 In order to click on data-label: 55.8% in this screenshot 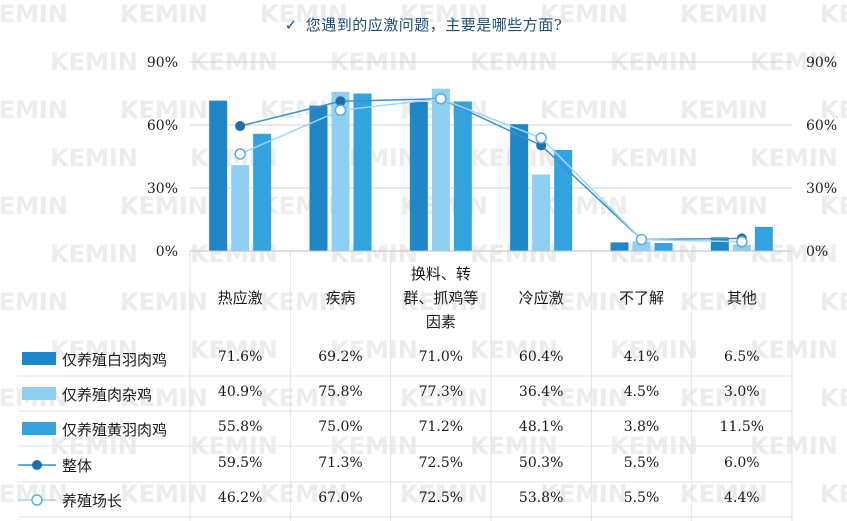, I will do `click(240, 427)`.